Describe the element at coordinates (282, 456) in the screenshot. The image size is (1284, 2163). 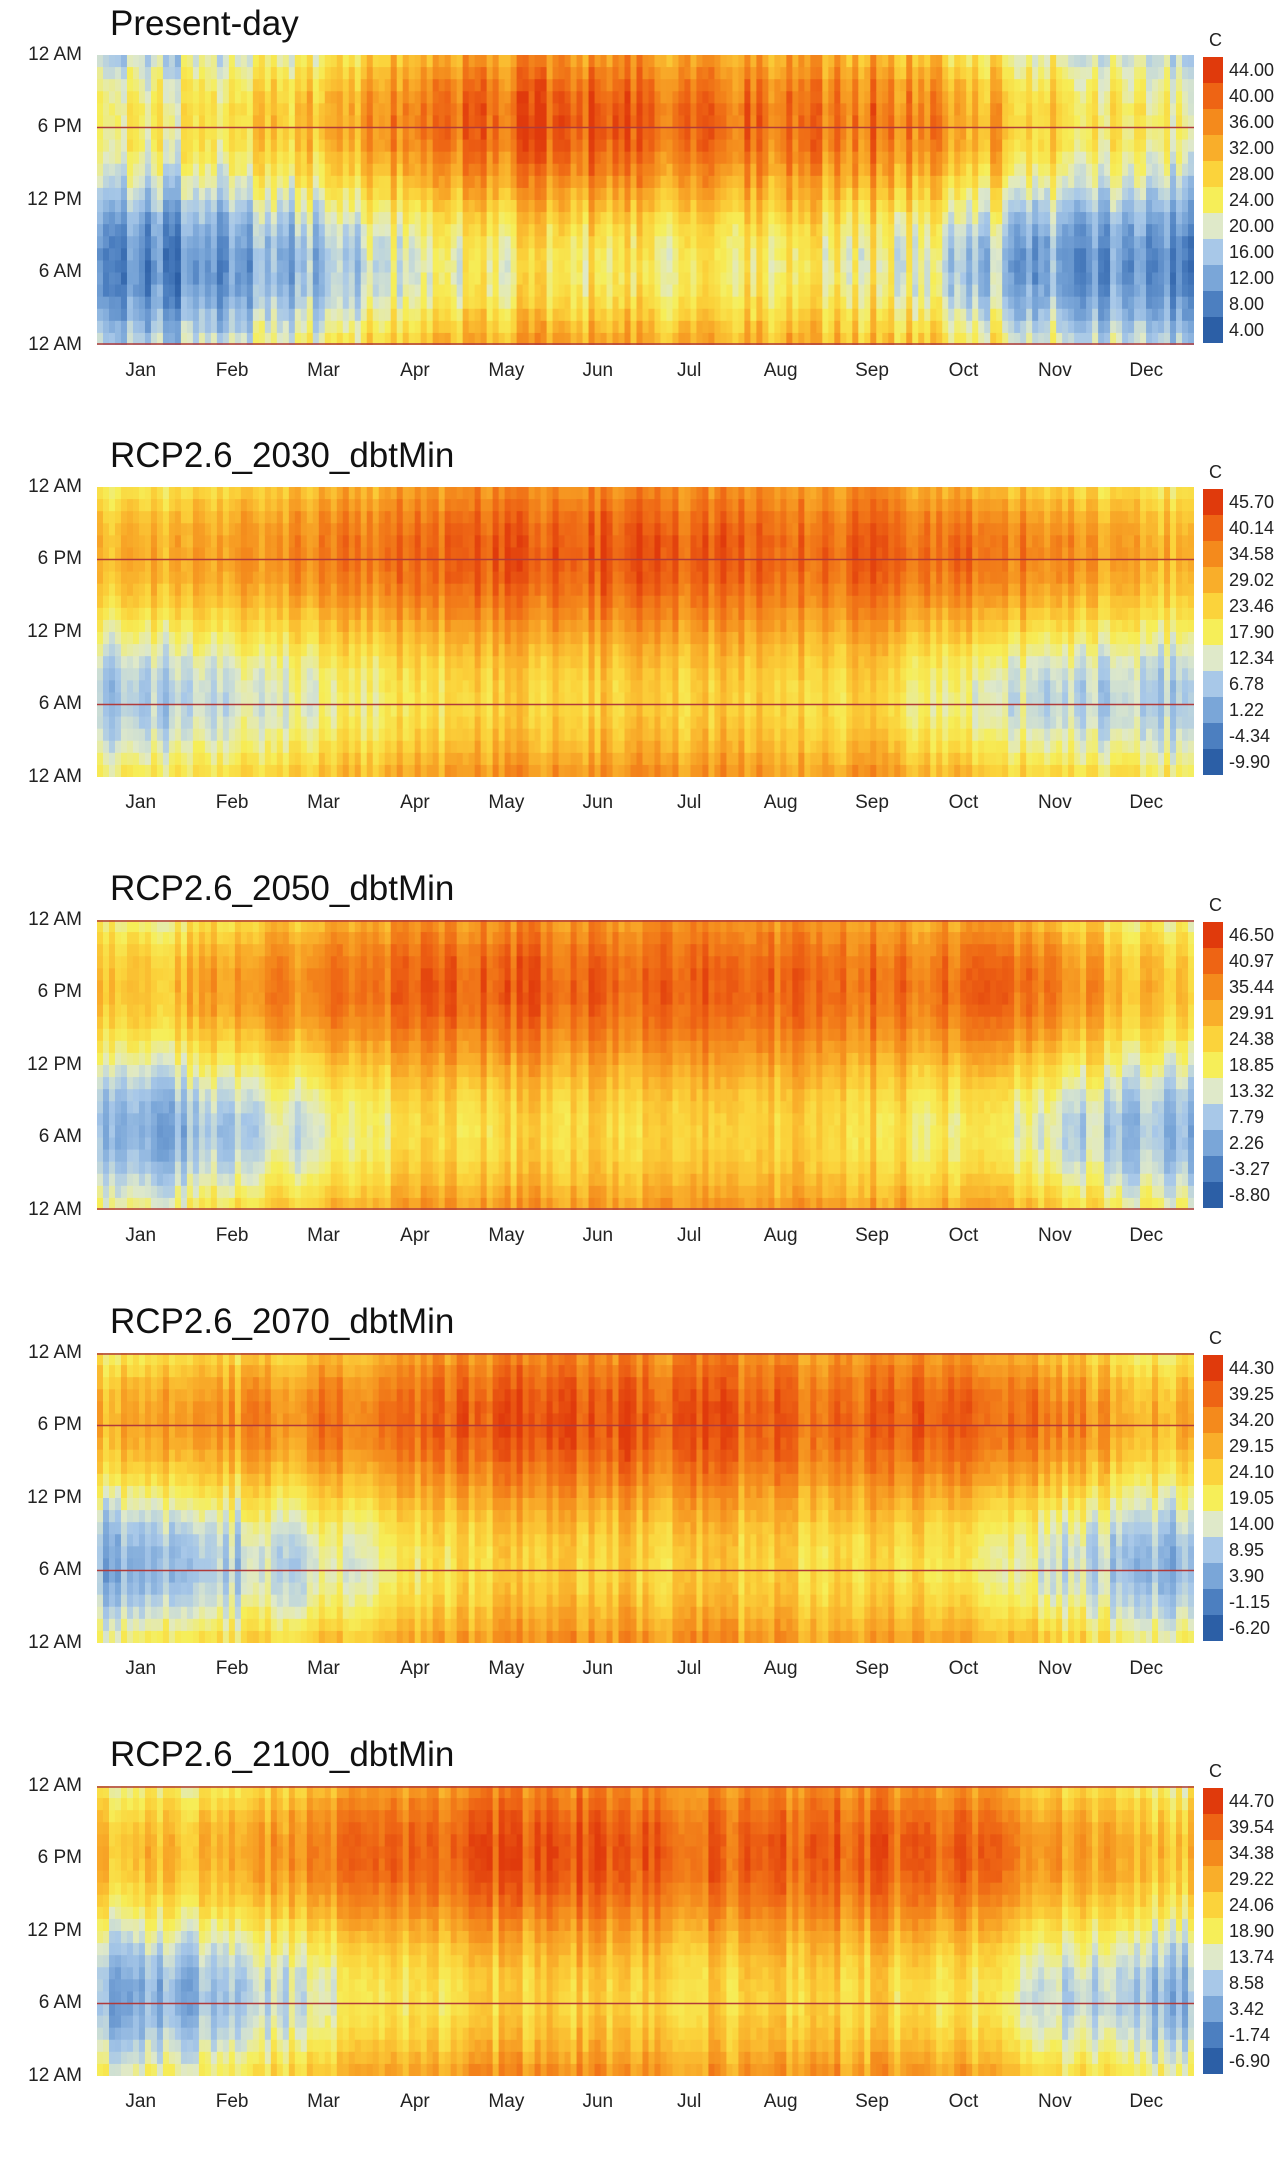
I see `chart-title: RCP2.6_2030_dbtMin` at that location.